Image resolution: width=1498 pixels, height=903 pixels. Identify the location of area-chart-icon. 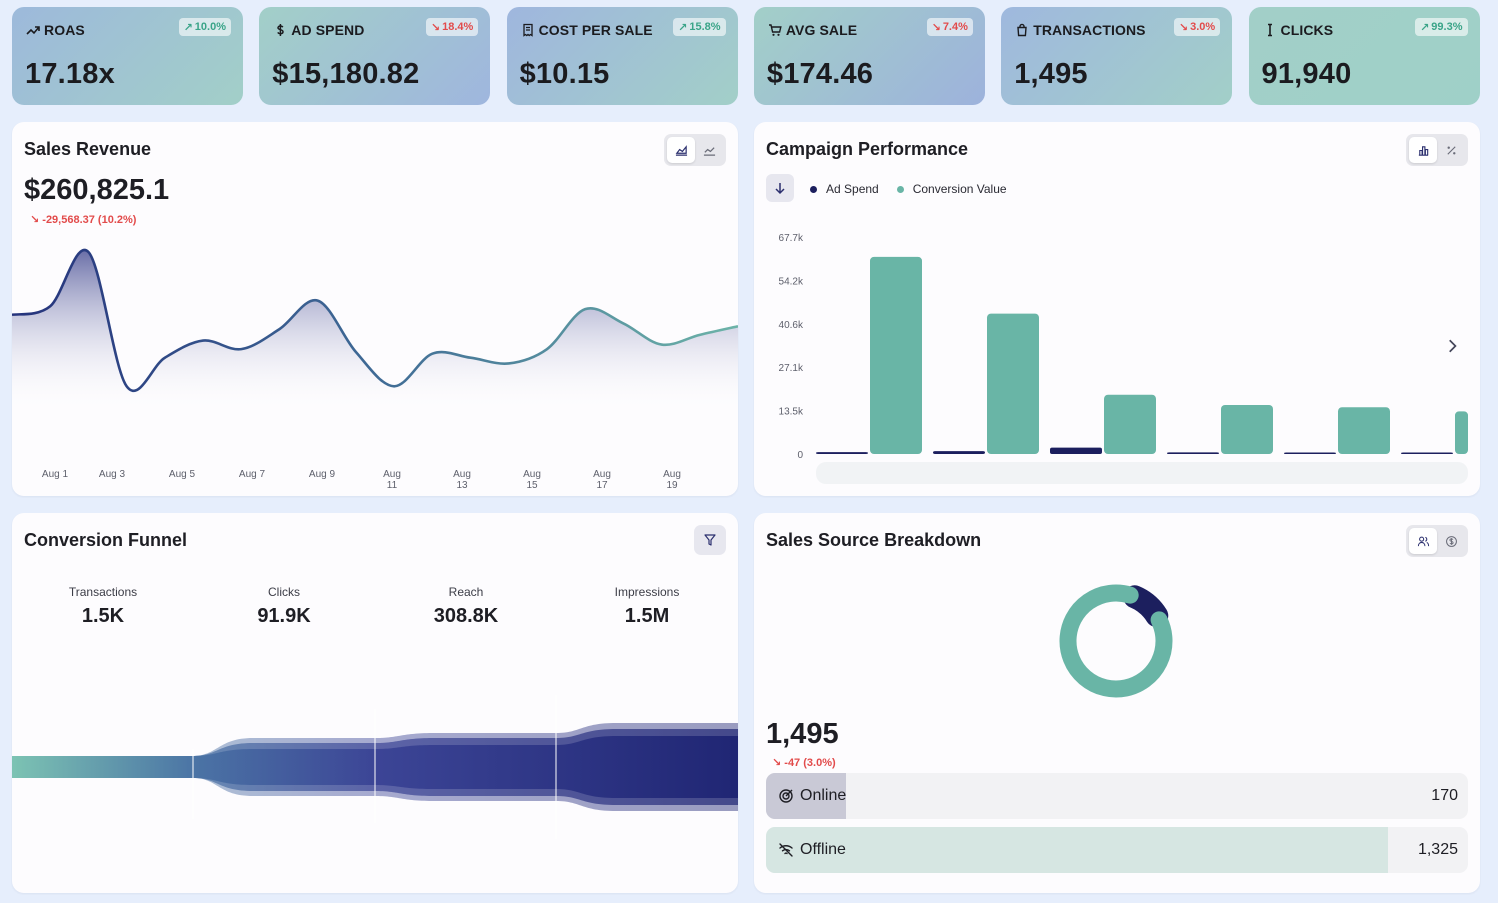
(681, 150).